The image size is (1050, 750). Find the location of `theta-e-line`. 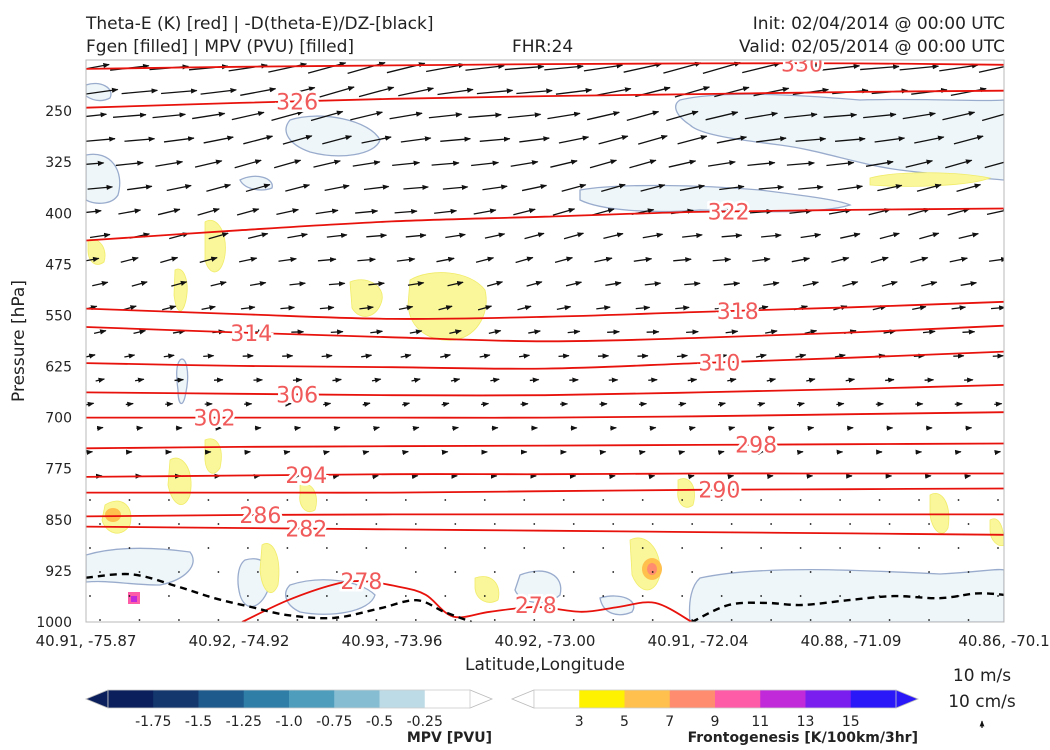

theta-e-line is located at coordinates (545, 310).